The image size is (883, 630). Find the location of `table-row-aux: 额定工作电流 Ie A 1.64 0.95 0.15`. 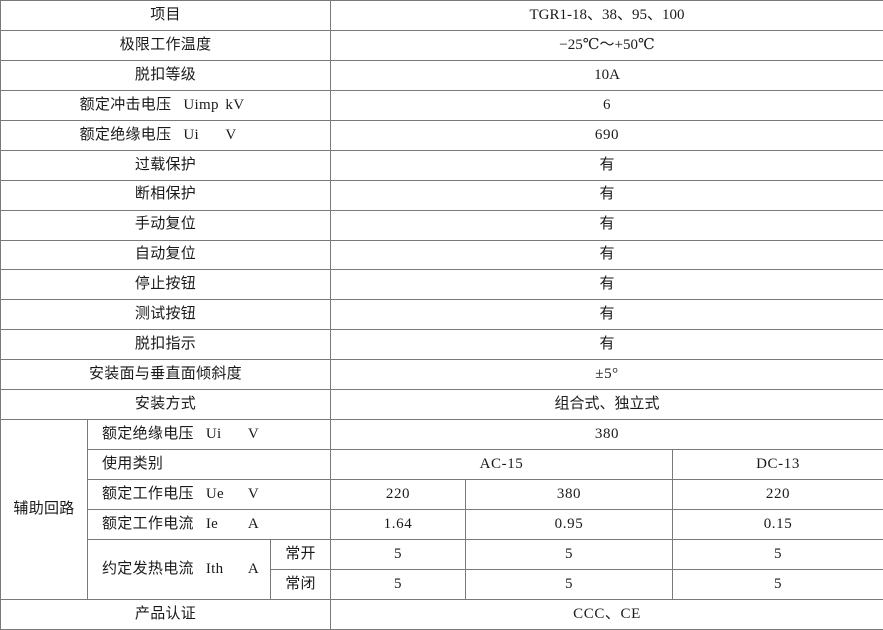

table-row-aux: 额定工作电流 Ie A 1.64 0.95 0.15 is located at coordinates (442, 524).